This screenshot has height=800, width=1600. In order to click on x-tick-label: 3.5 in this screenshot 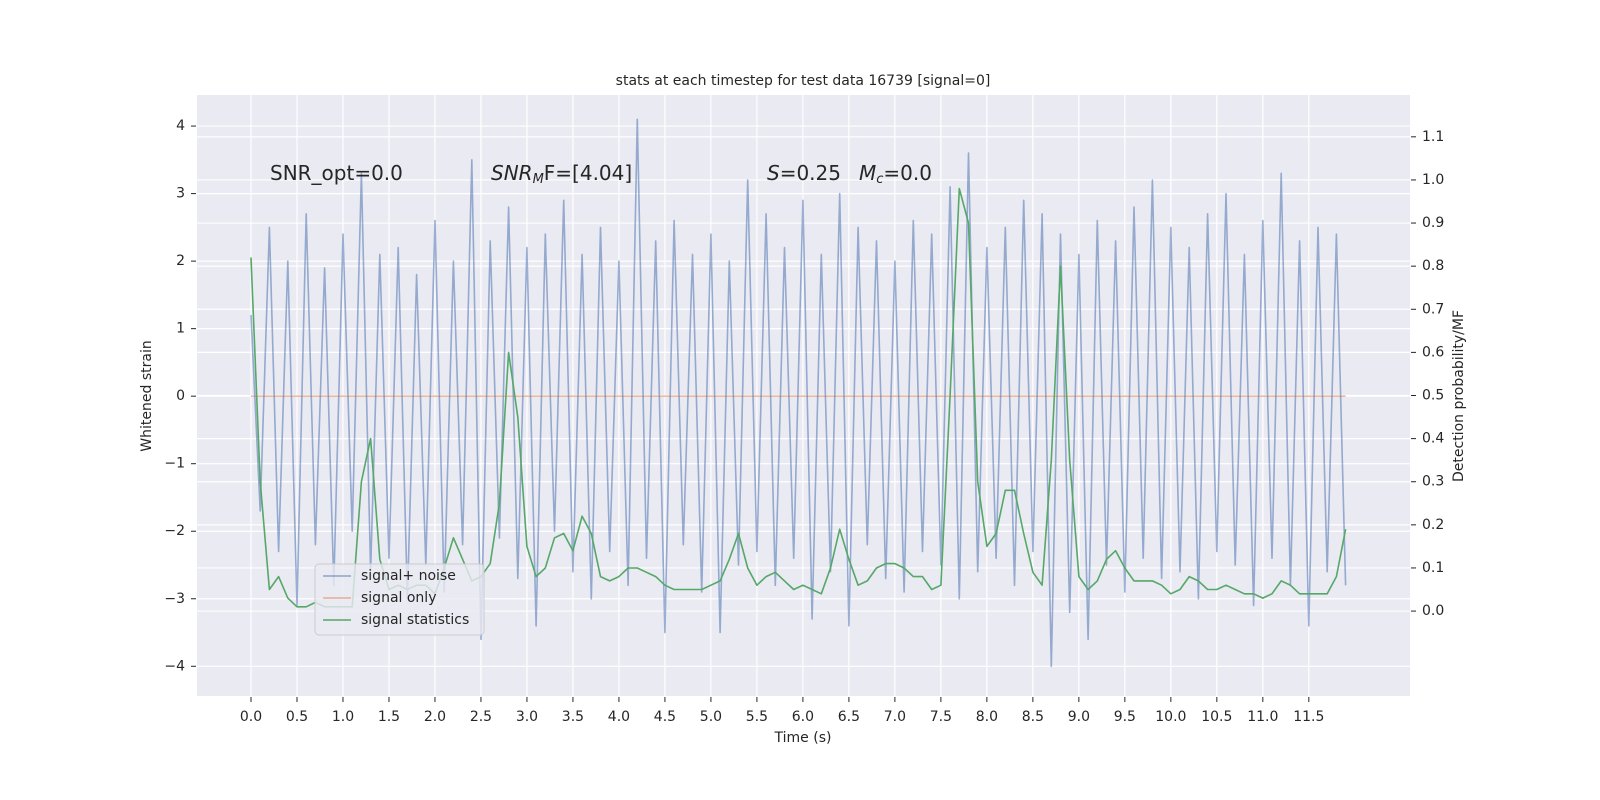, I will do `click(573, 717)`.